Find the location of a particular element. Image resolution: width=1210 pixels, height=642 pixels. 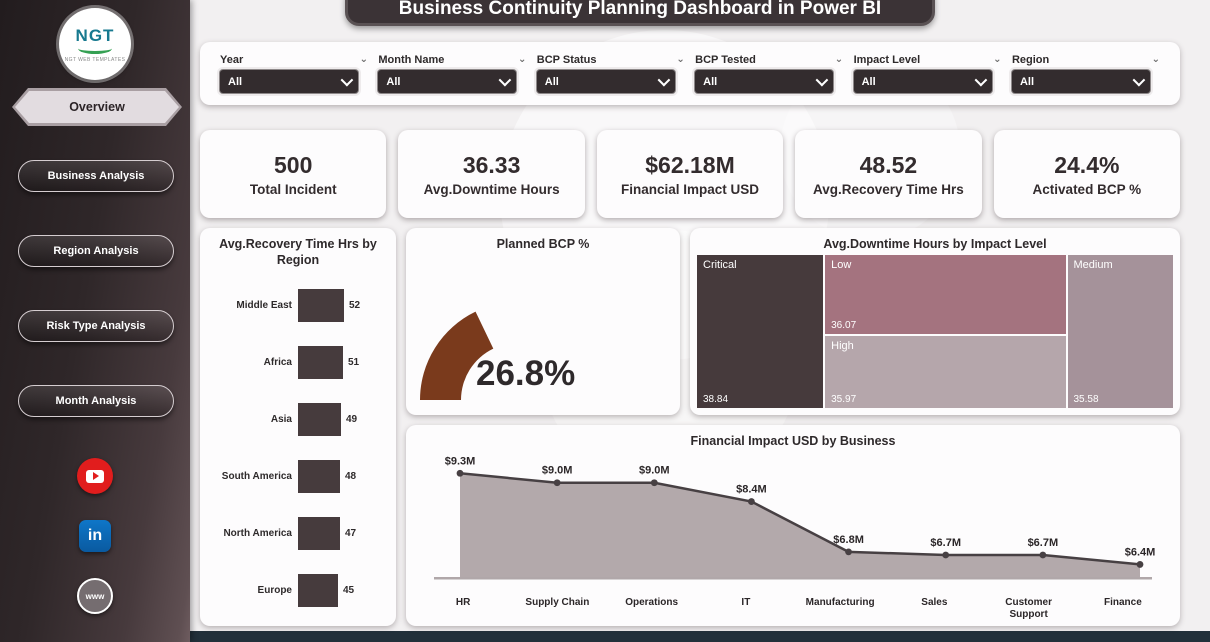

treemap-cell-label: Low is located at coordinates (841, 265).